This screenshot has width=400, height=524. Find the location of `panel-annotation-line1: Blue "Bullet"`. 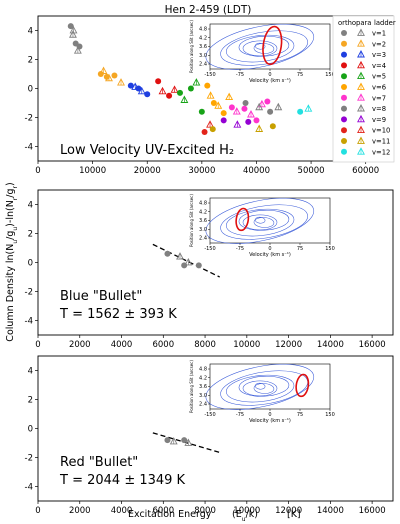

panel-annotation-line1: Blue "Bullet" is located at coordinates (101, 296).